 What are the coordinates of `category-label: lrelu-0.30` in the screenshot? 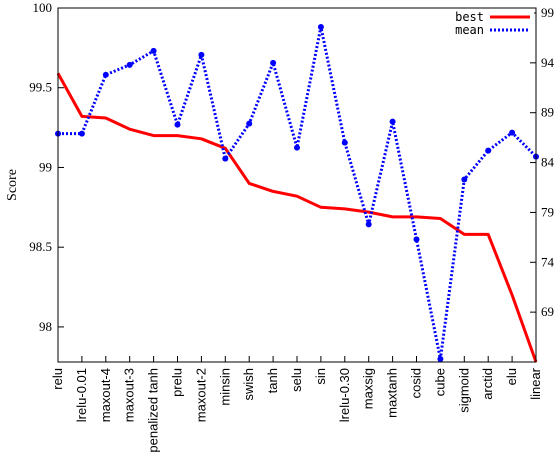 It's located at (344, 395).